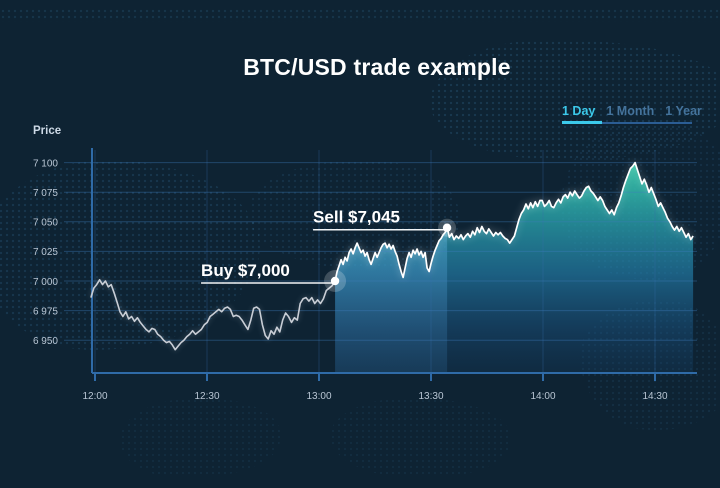 Image resolution: width=720 pixels, height=488 pixels. I want to click on y-tick-label: 7 075, so click(45, 193).